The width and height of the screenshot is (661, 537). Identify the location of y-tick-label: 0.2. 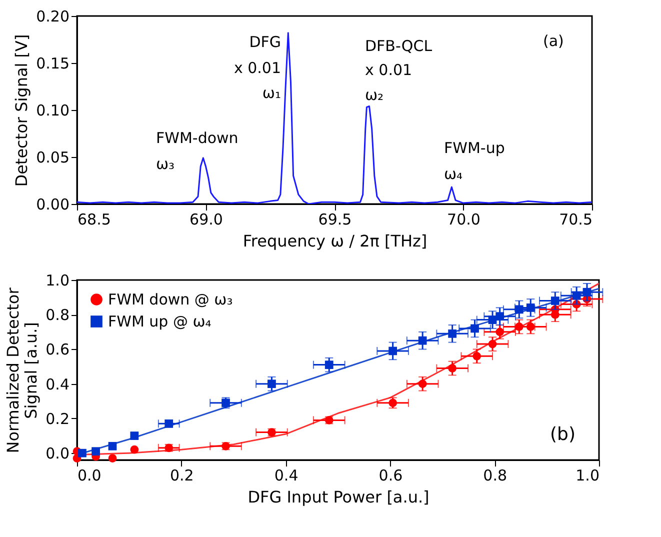
(58, 419).